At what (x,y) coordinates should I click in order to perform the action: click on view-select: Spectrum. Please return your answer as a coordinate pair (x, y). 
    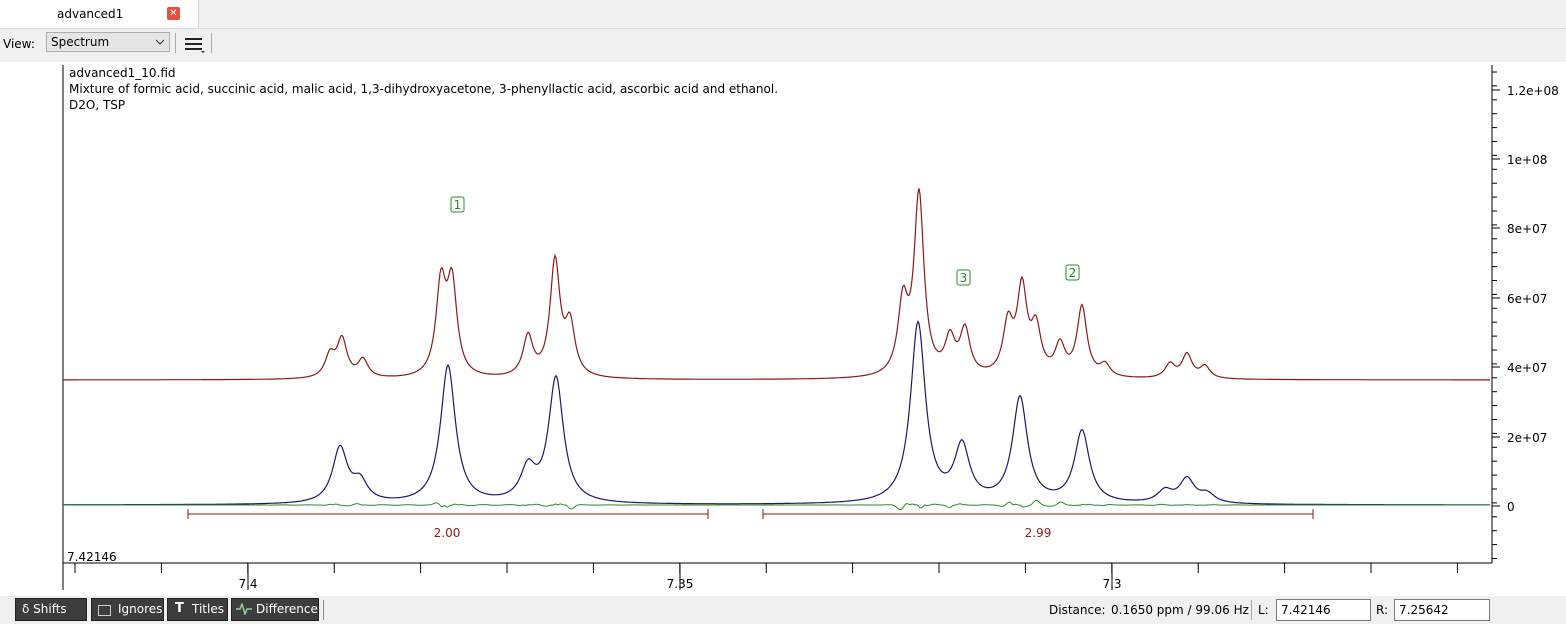
    Looking at the image, I should click on (108, 42).